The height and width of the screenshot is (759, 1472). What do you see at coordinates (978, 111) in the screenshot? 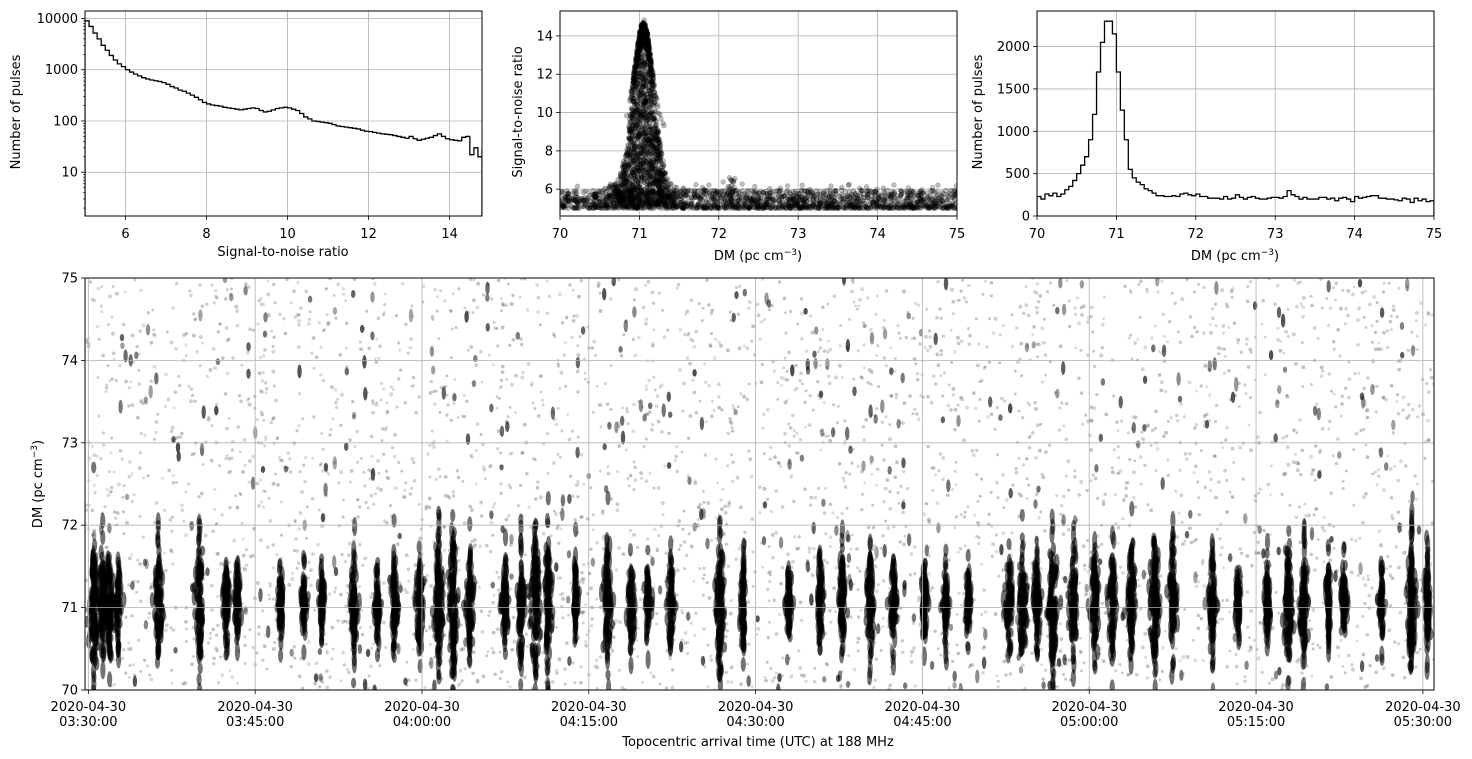
I see `dm-histogram-ylabel: Number of pulses` at bounding box center [978, 111].